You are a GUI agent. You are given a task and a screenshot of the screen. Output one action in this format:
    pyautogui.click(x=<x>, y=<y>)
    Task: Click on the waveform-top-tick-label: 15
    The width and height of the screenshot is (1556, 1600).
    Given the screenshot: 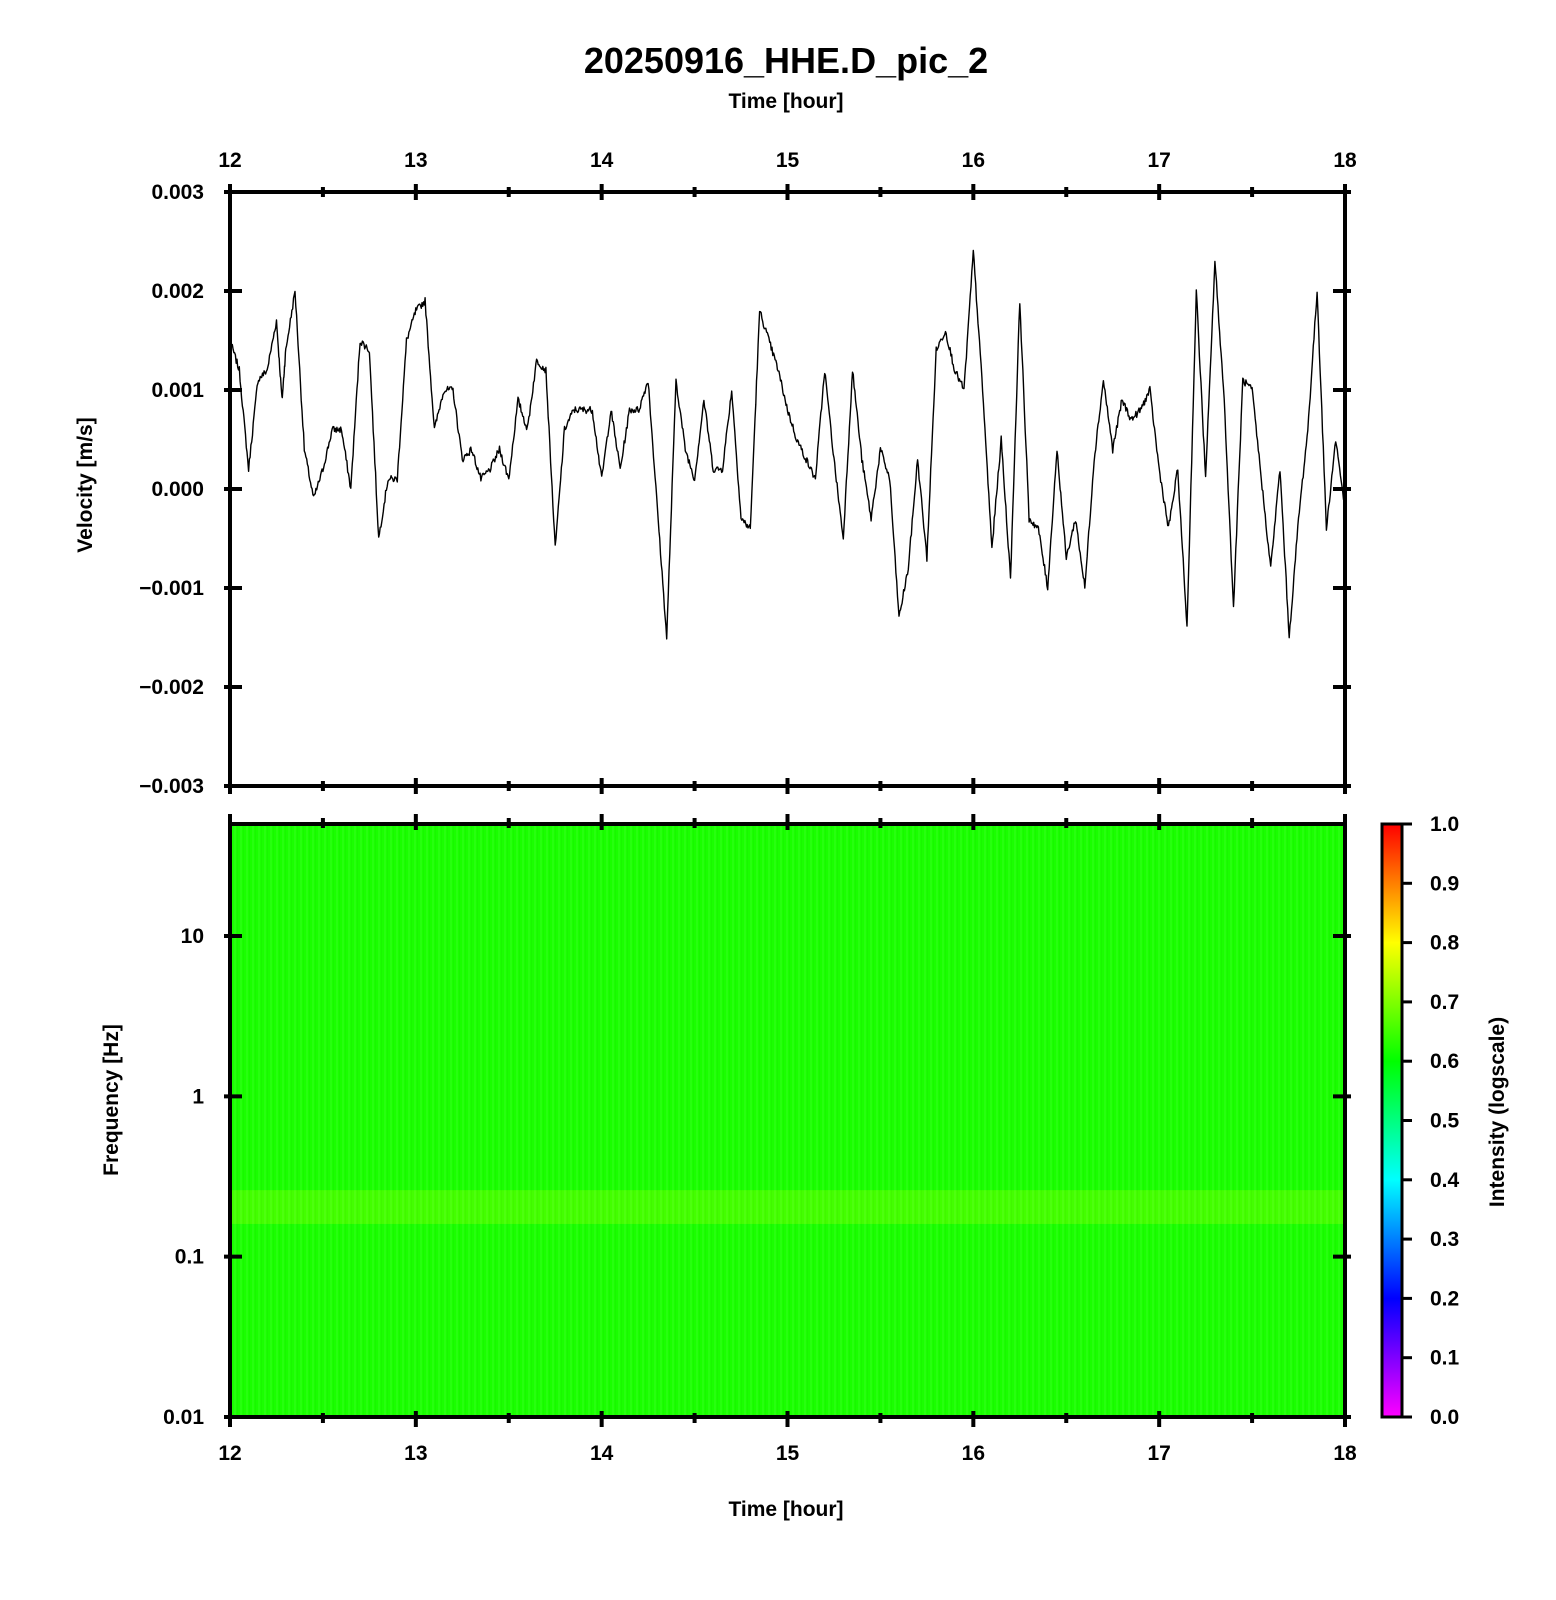 What is the action you would take?
    pyautogui.click(x=788, y=160)
    